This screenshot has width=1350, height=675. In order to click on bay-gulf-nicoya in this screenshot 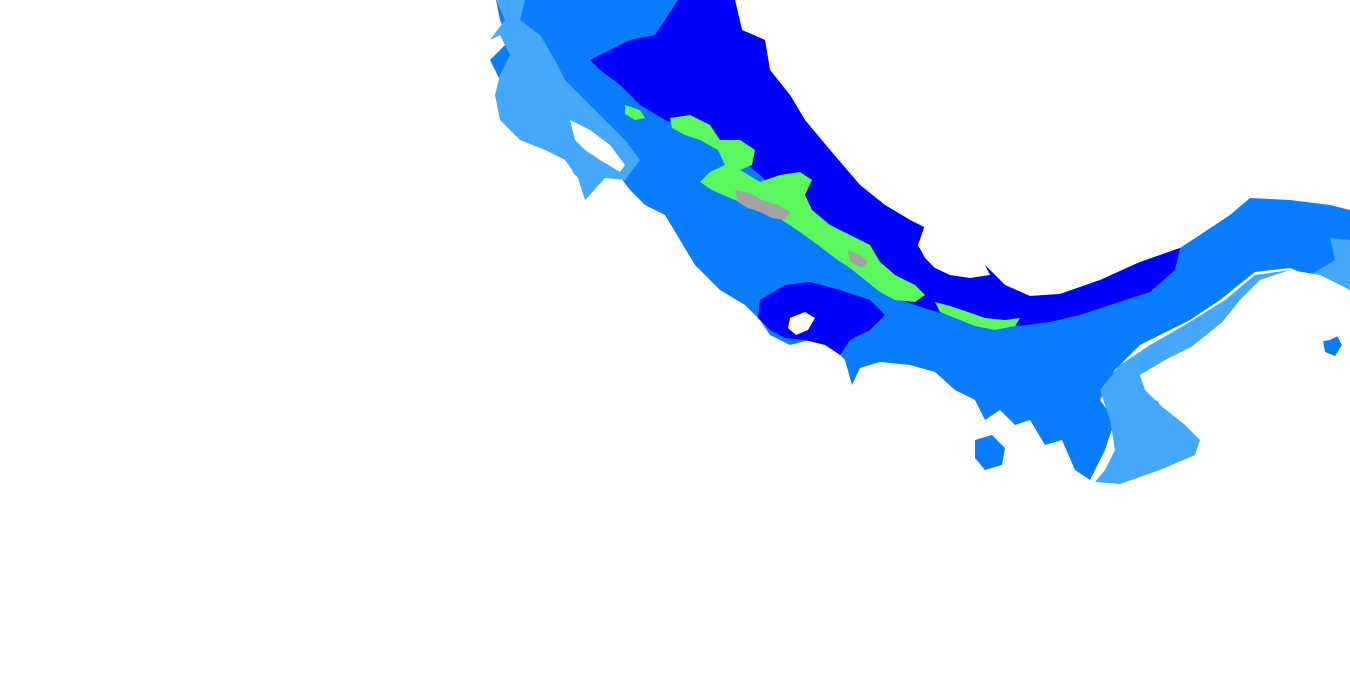, I will do `click(597, 146)`.